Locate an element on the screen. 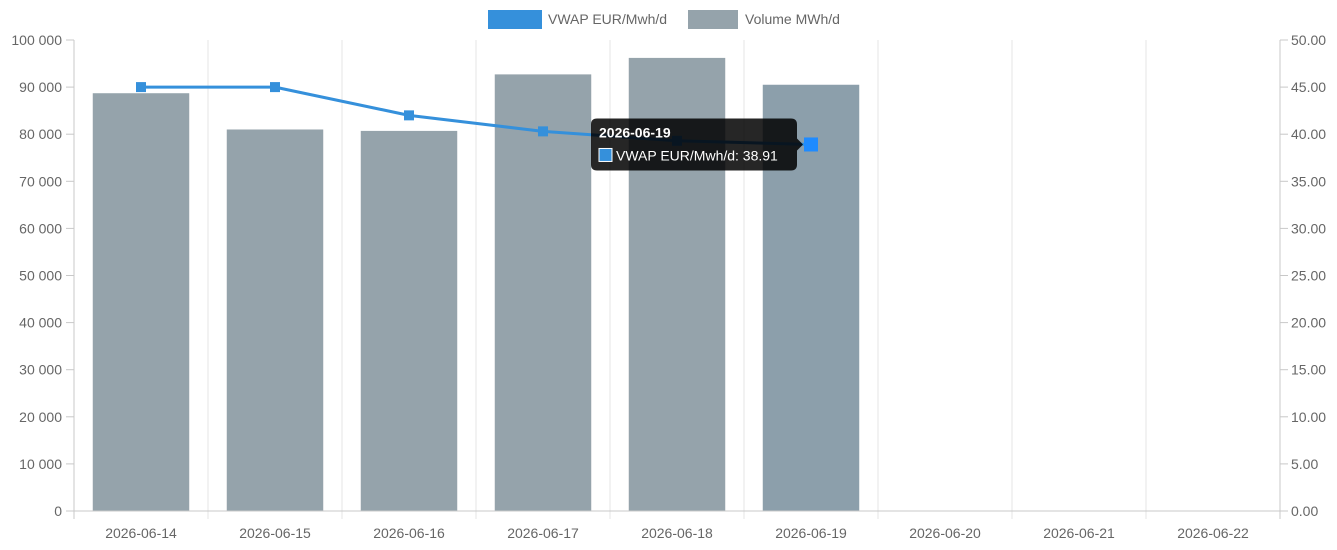 The width and height of the screenshot is (1337, 550). left-tick-label: 60 000 is located at coordinates (40, 228).